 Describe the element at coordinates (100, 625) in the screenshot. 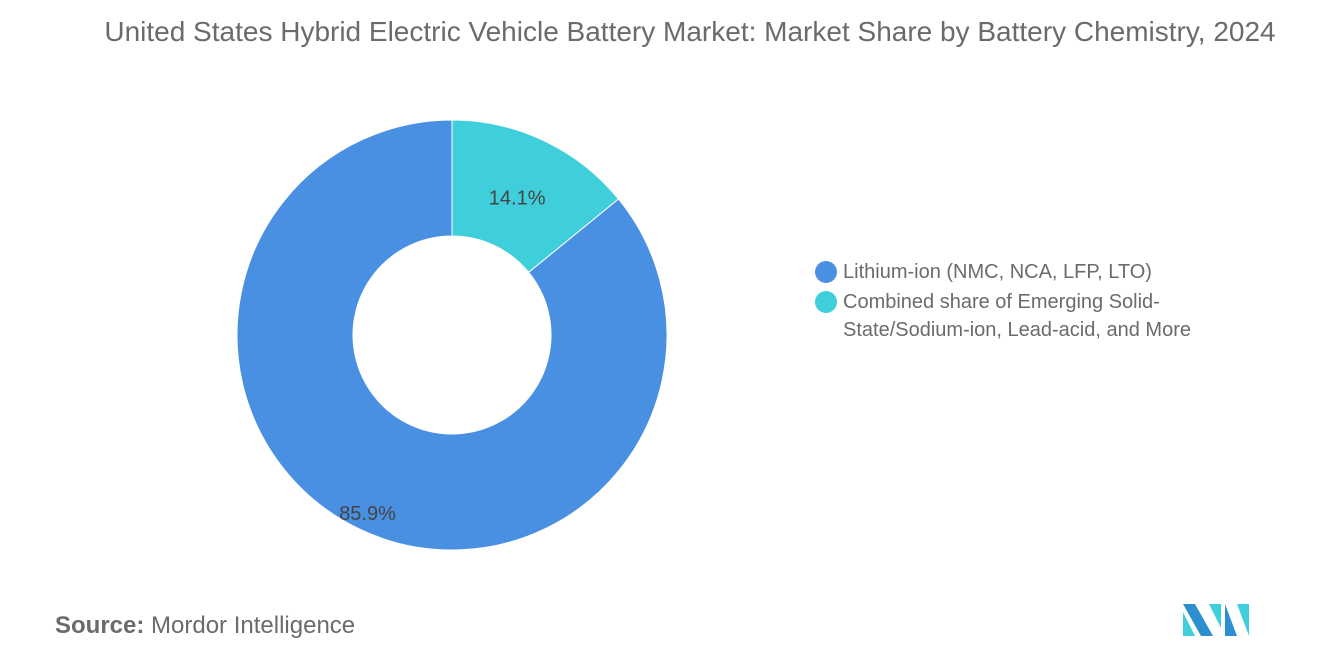

I see `source-label: Source:` at that location.